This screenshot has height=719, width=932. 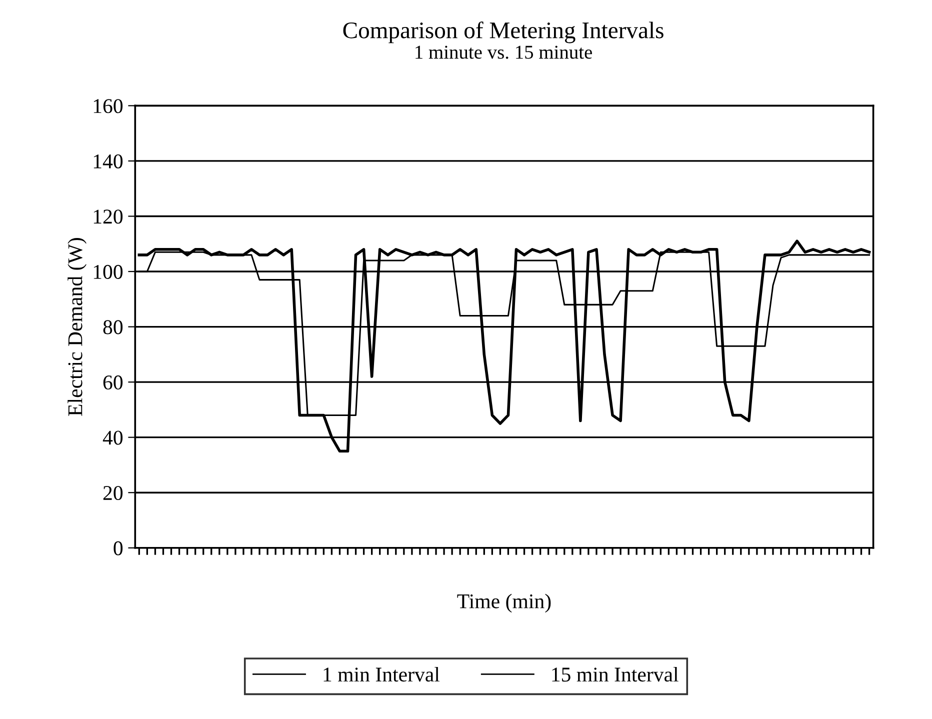 I want to click on y-tick-label: 20, so click(x=113, y=493).